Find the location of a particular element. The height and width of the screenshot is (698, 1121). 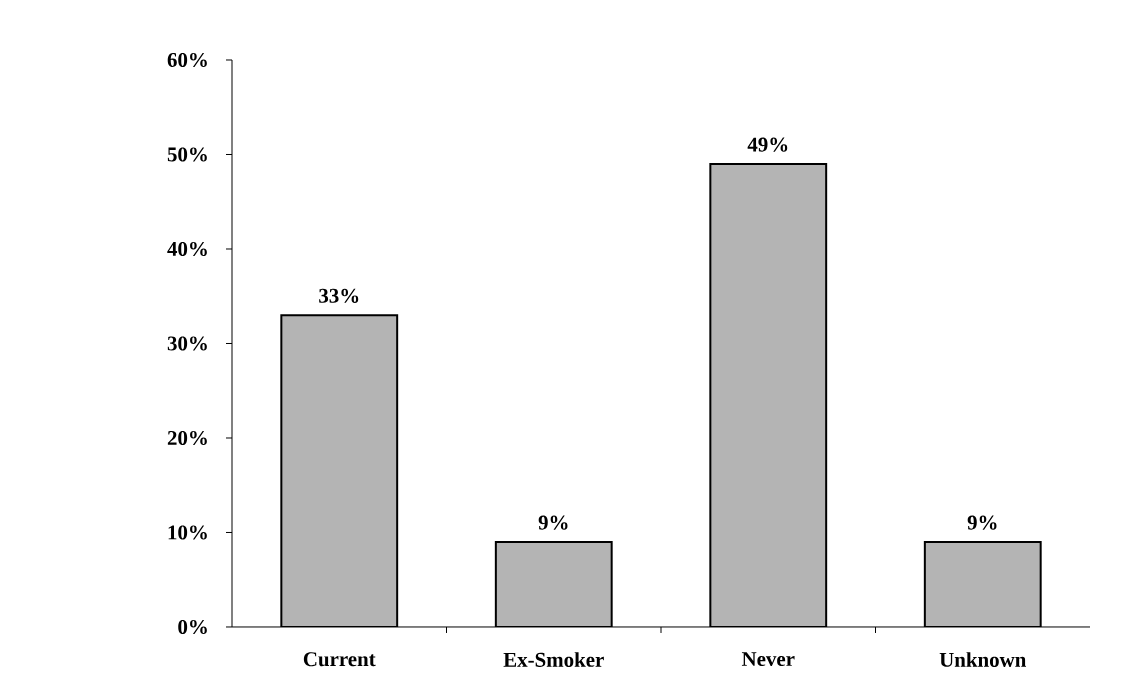

y-tick-label: 10% is located at coordinates (187, 532).